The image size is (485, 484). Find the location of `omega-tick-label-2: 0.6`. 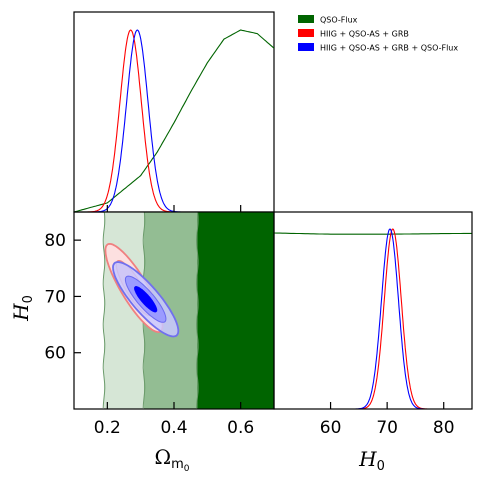

omega-tick-label-2: 0.6 is located at coordinates (240, 428).